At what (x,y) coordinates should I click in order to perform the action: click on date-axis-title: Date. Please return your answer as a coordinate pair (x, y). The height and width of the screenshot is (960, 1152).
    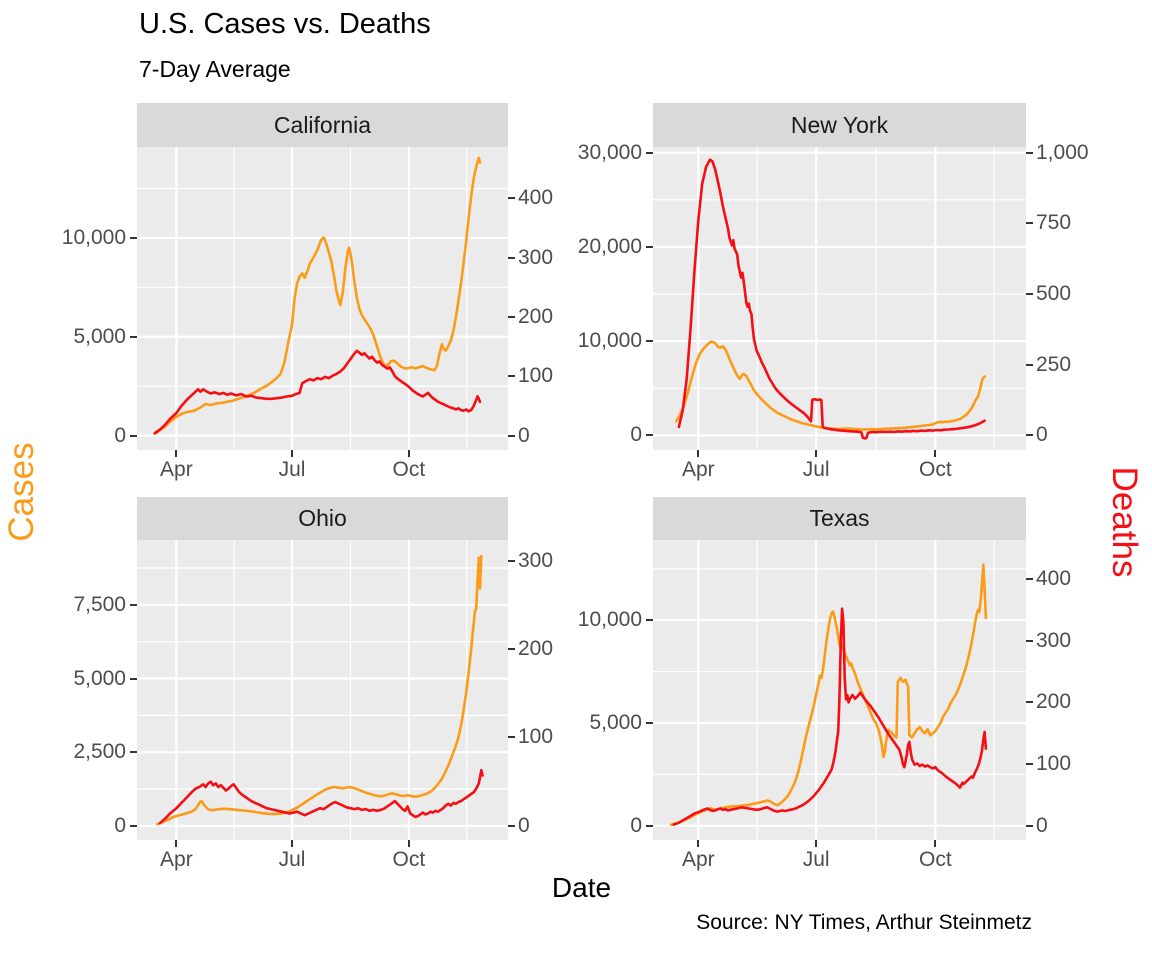
    Looking at the image, I should click on (581, 887).